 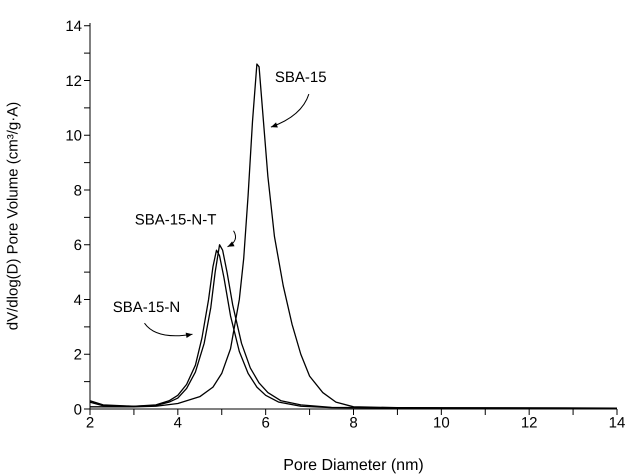 What do you see at coordinates (90, 423) in the screenshot?
I see `x-tick-label: 2` at bounding box center [90, 423].